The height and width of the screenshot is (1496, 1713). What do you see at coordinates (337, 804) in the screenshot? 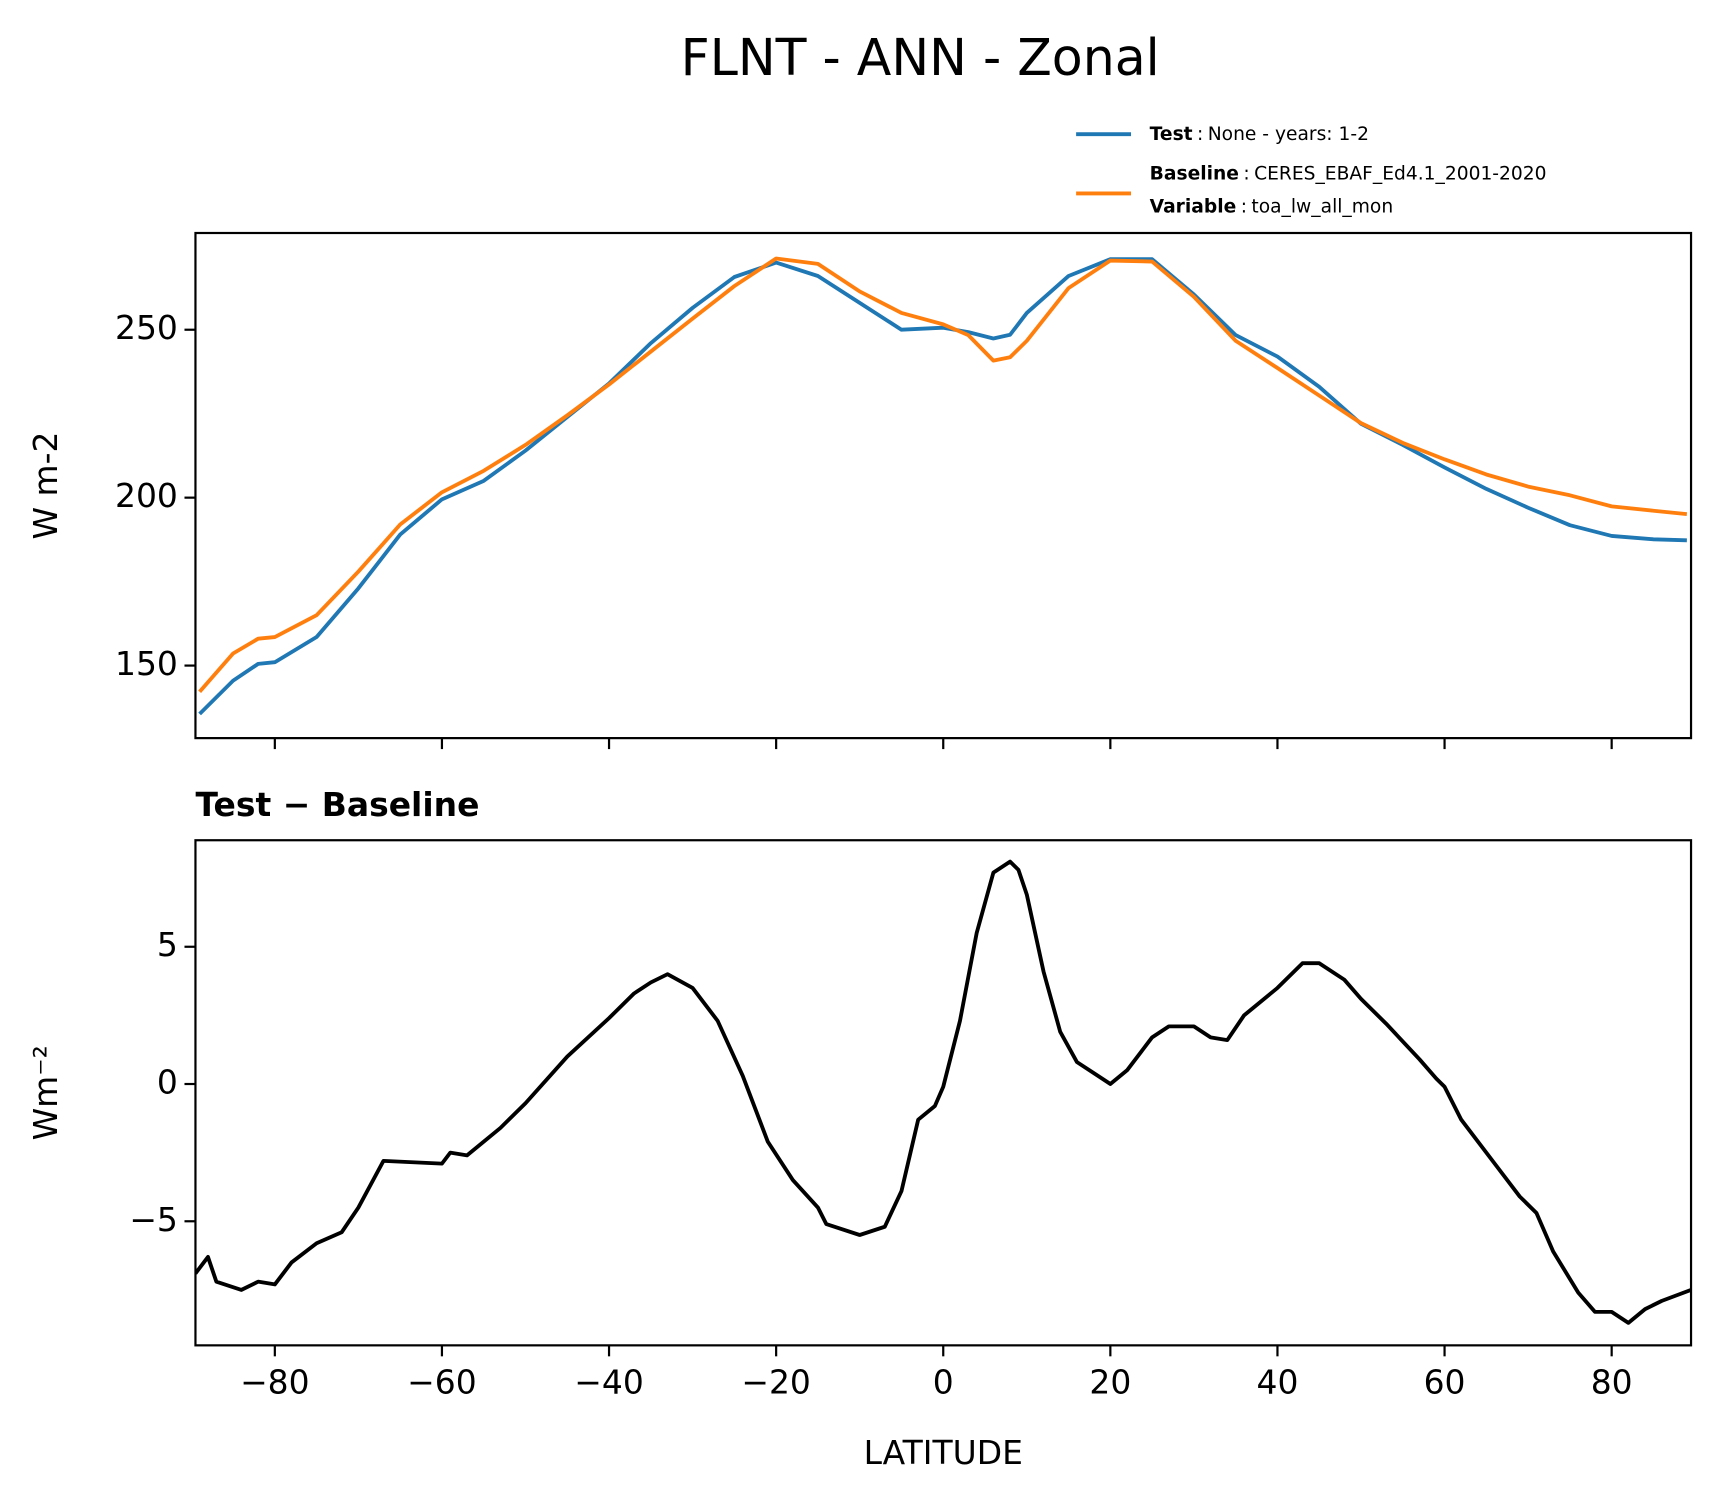
I see `subplot-title: Test − Baseline` at bounding box center [337, 804].